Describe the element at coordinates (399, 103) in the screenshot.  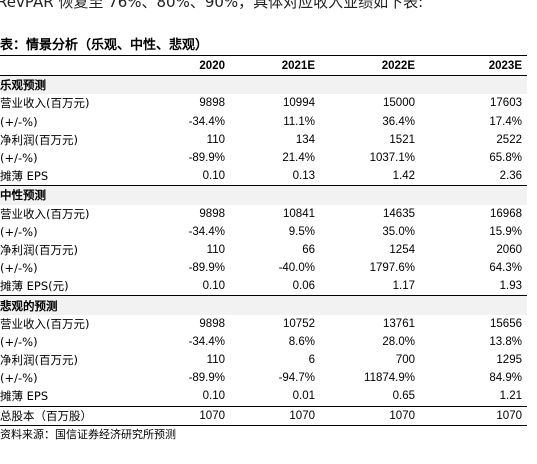
I see `value-cell: 15000` at that location.